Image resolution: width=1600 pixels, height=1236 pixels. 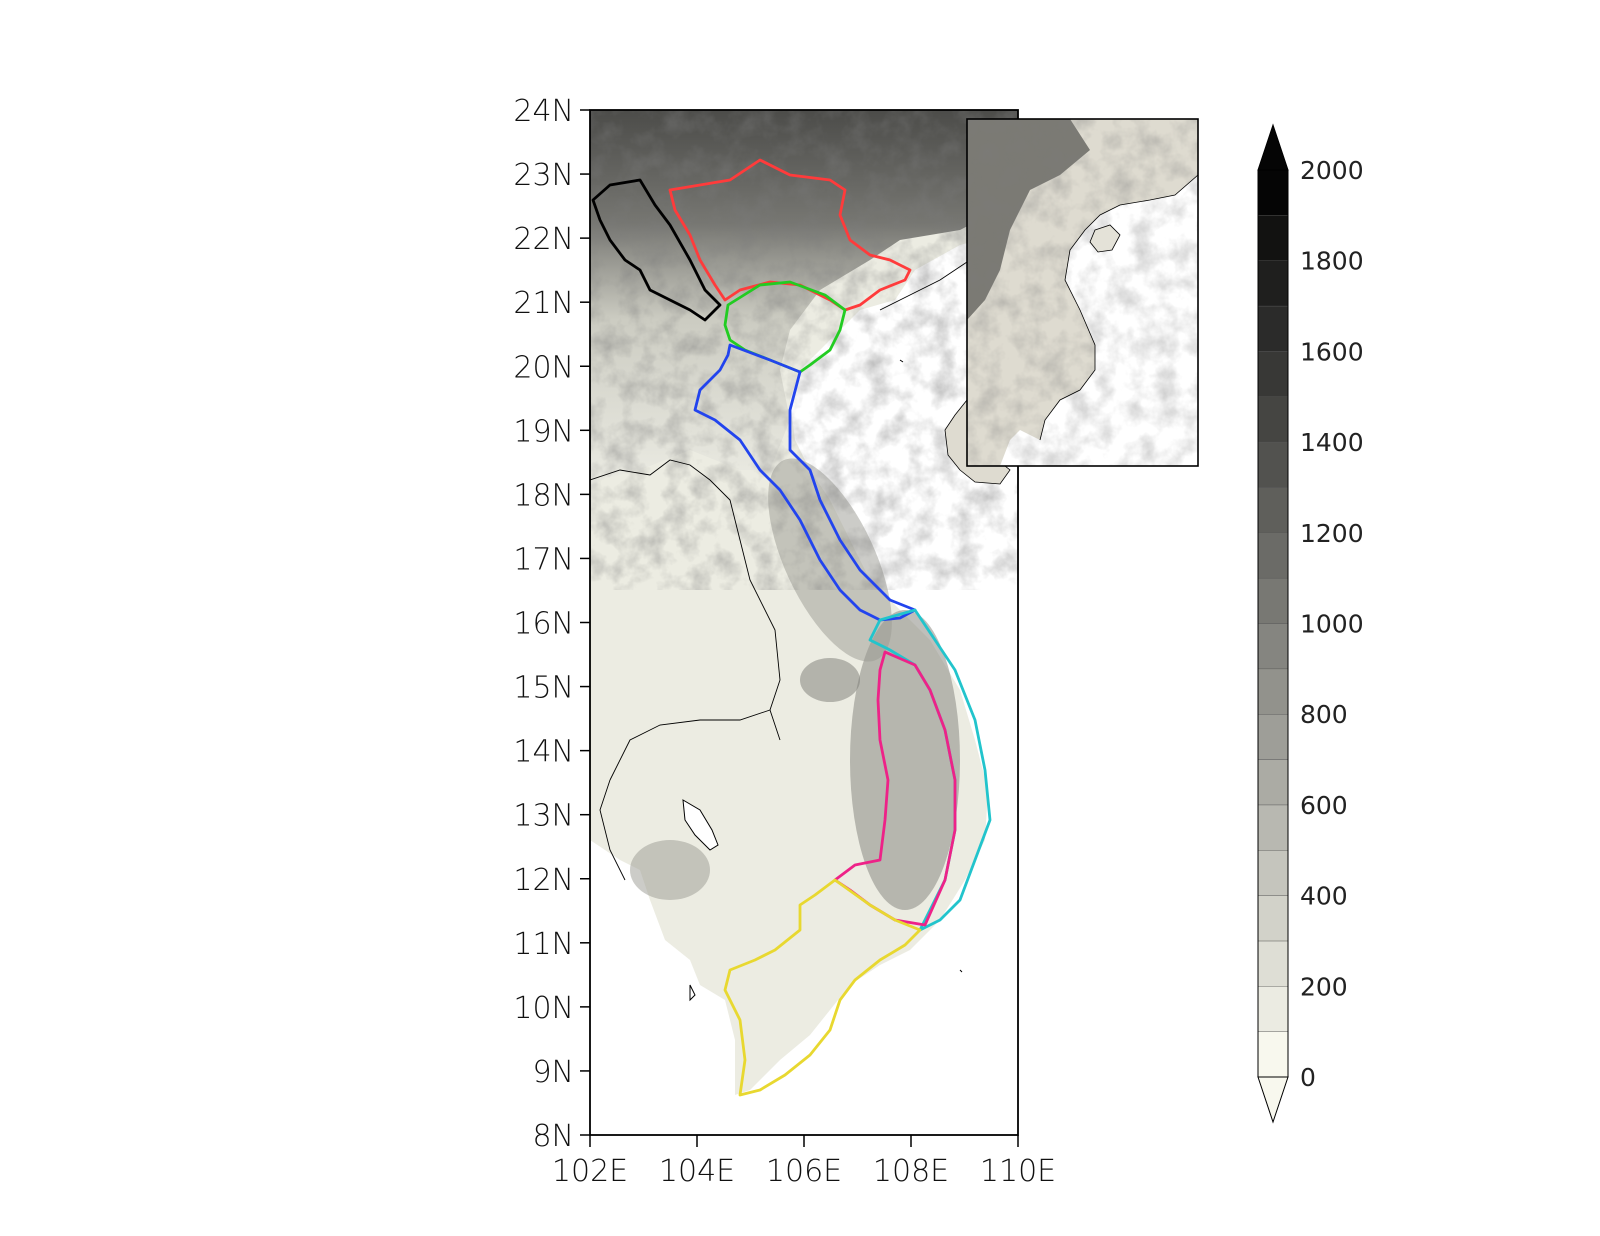 I want to click on lat-tick-label: 20N, so click(x=543, y=367).